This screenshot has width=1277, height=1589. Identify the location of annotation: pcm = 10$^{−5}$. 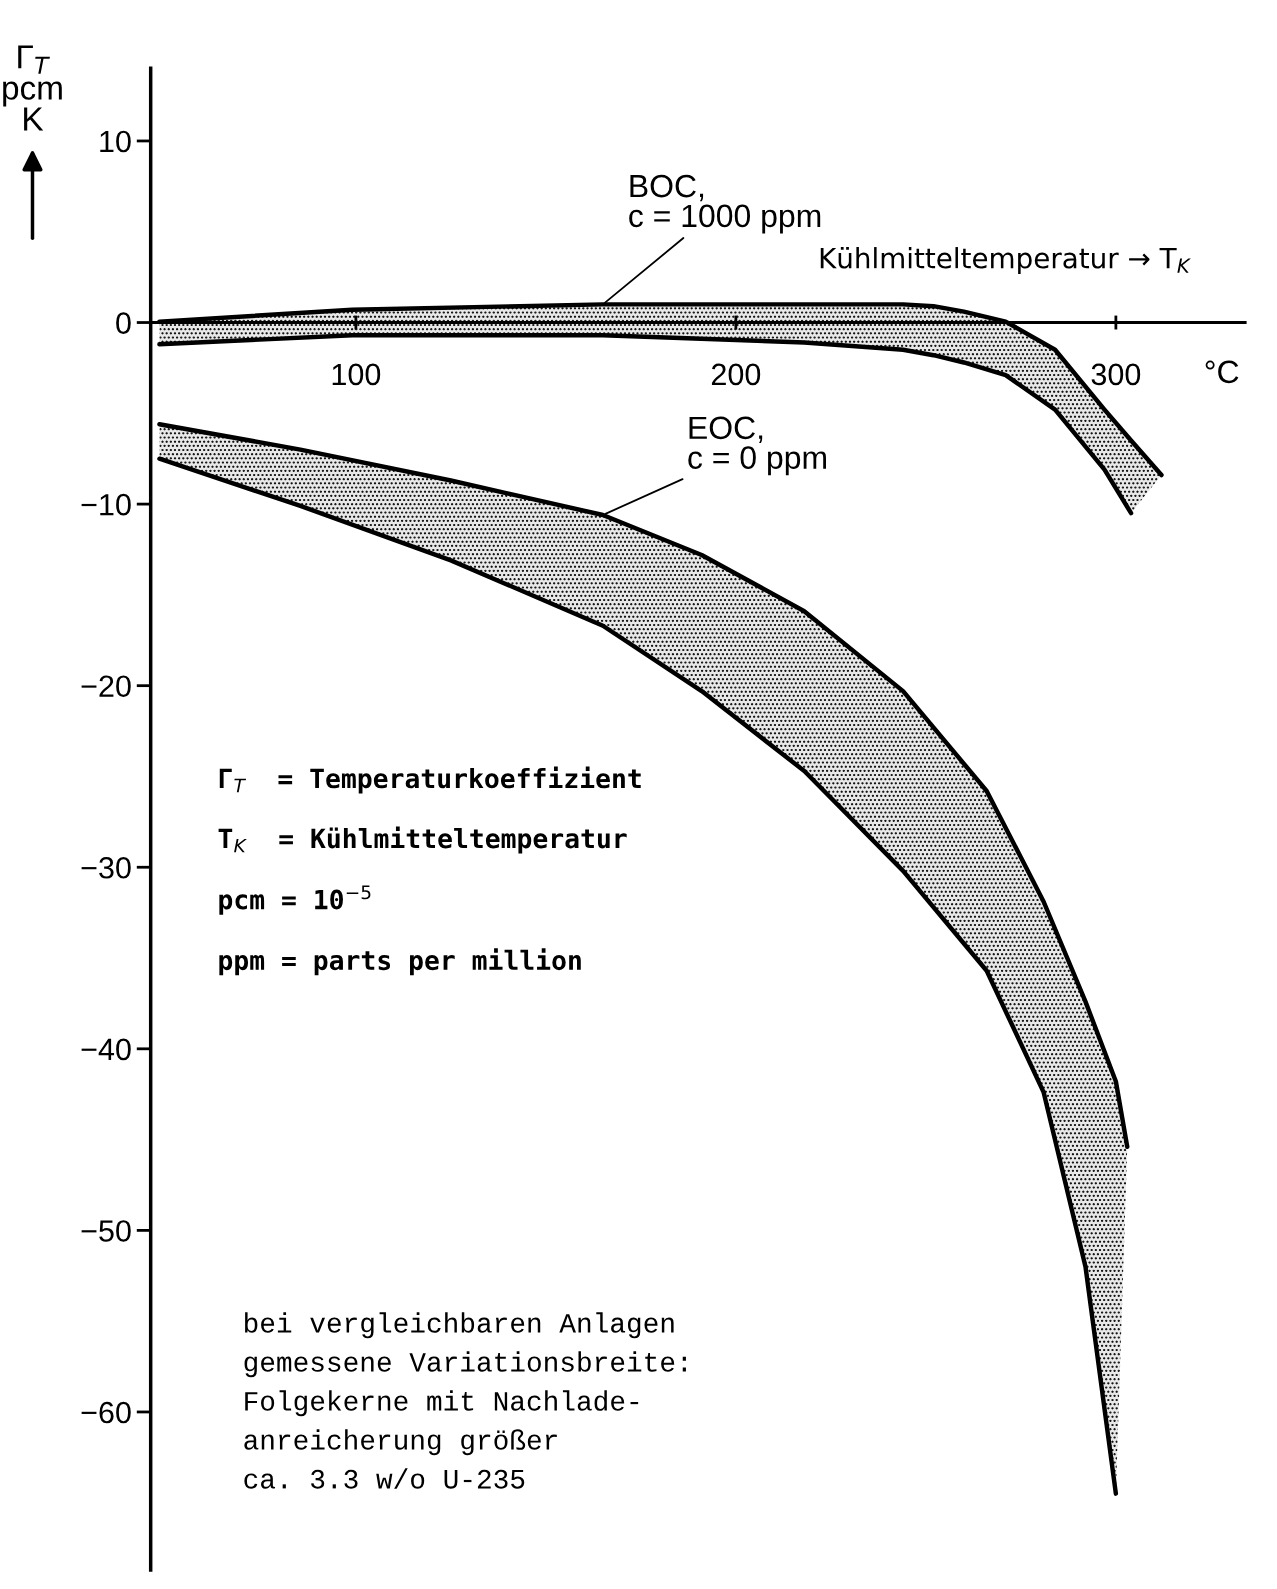
(295, 900).